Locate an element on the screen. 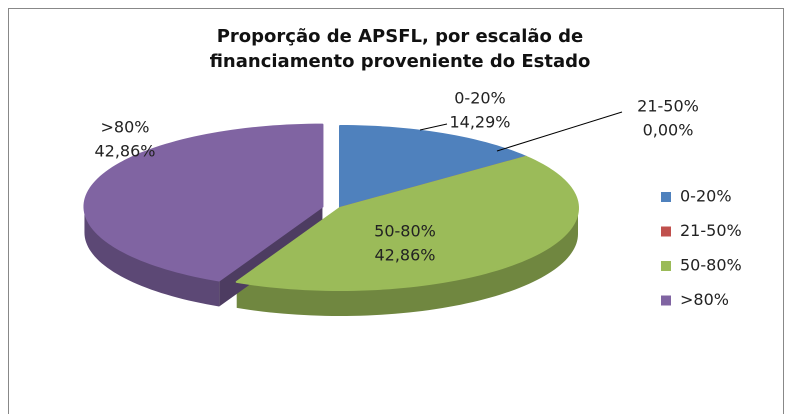 This screenshot has width=793, height=414. legend-label: >80% is located at coordinates (704, 299).